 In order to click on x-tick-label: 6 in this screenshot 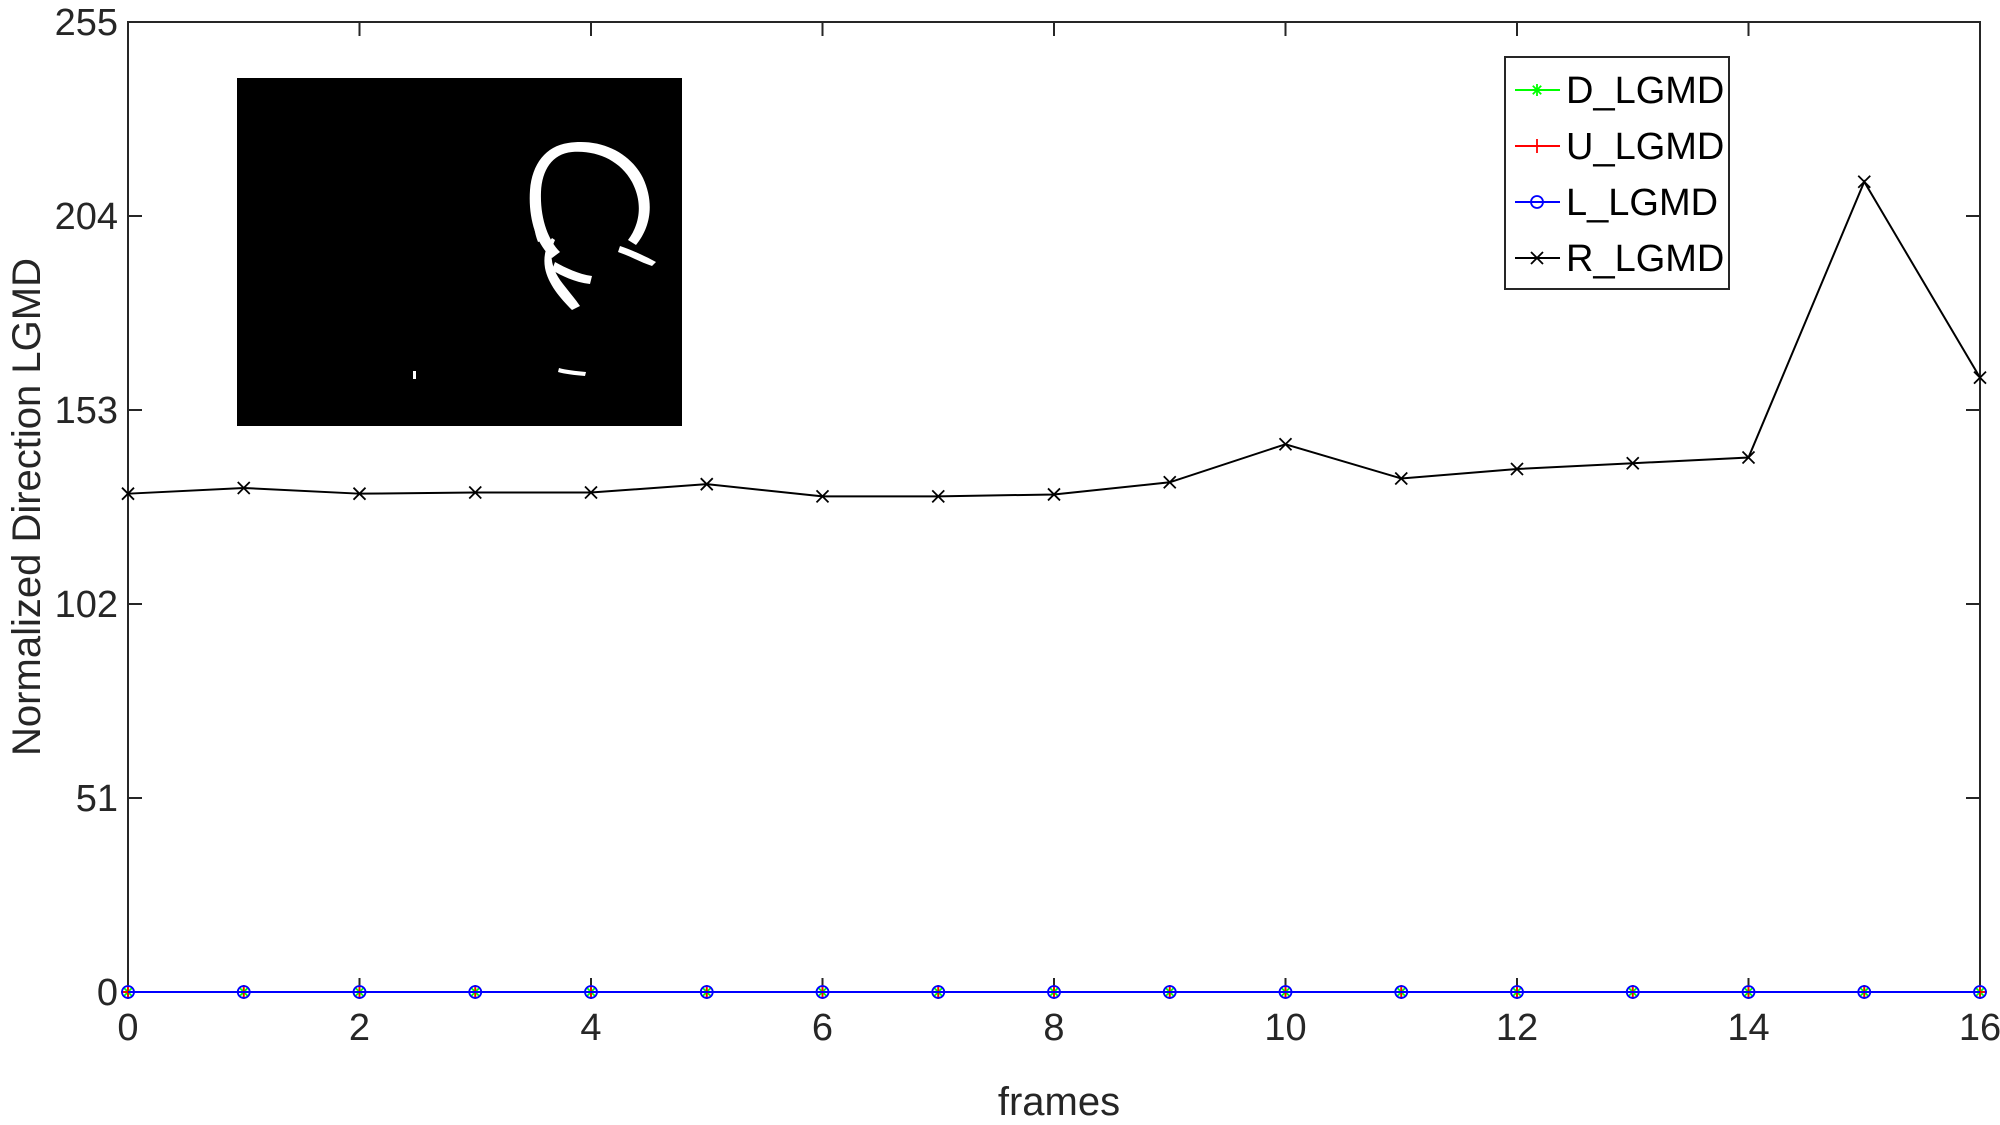, I will do `click(822, 1028)`.